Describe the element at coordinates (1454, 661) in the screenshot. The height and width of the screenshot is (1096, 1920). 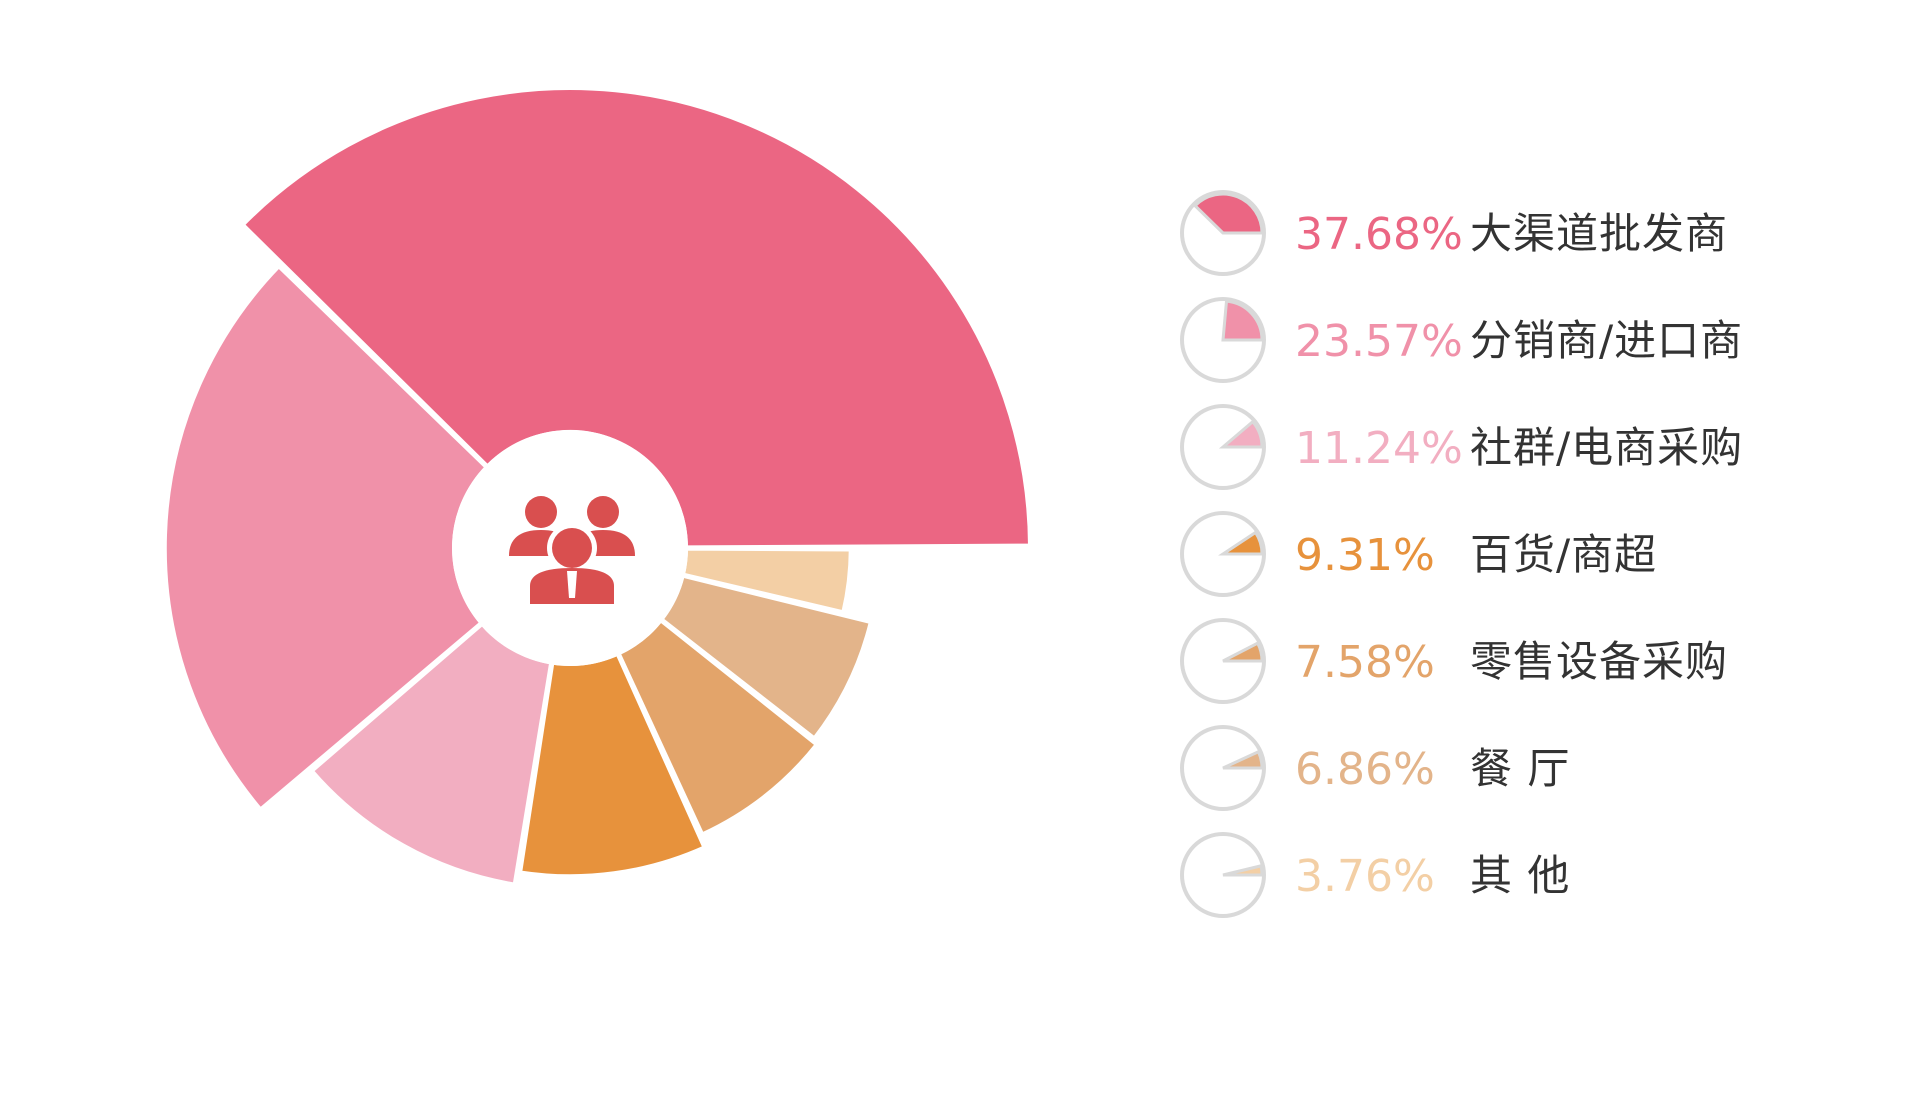
I see `legend-item-4: 7.58% 零售设备采购` at that location.